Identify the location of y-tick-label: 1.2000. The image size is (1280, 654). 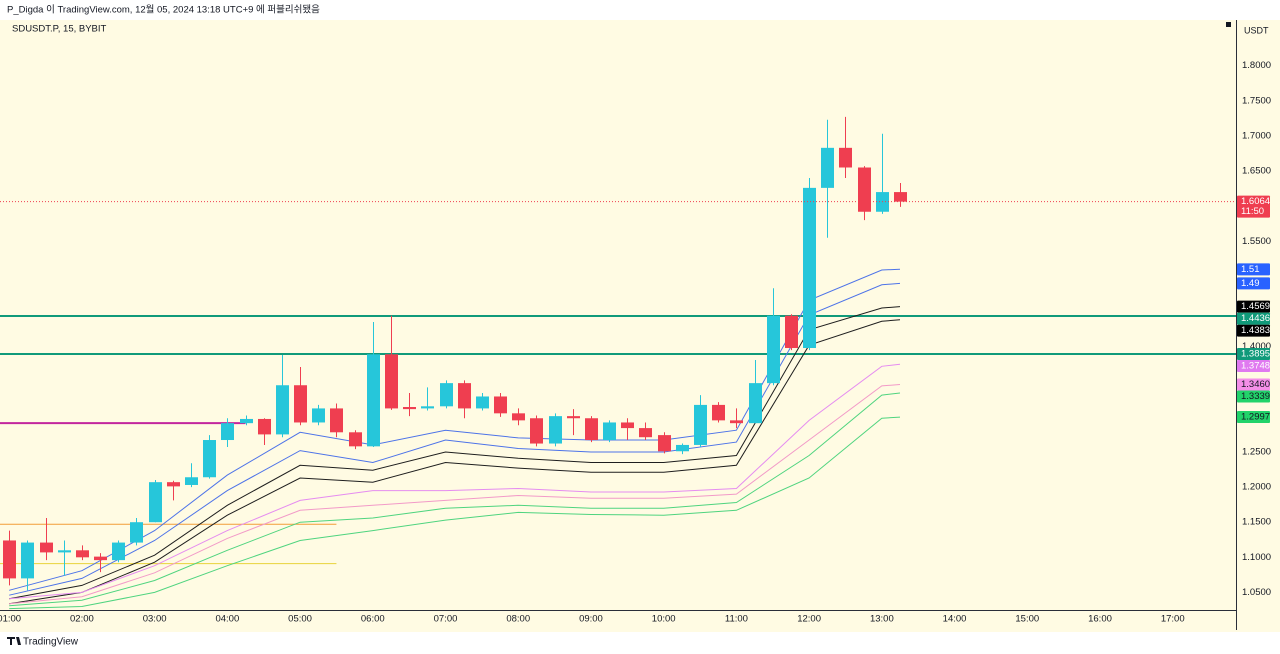
(1256, 487).